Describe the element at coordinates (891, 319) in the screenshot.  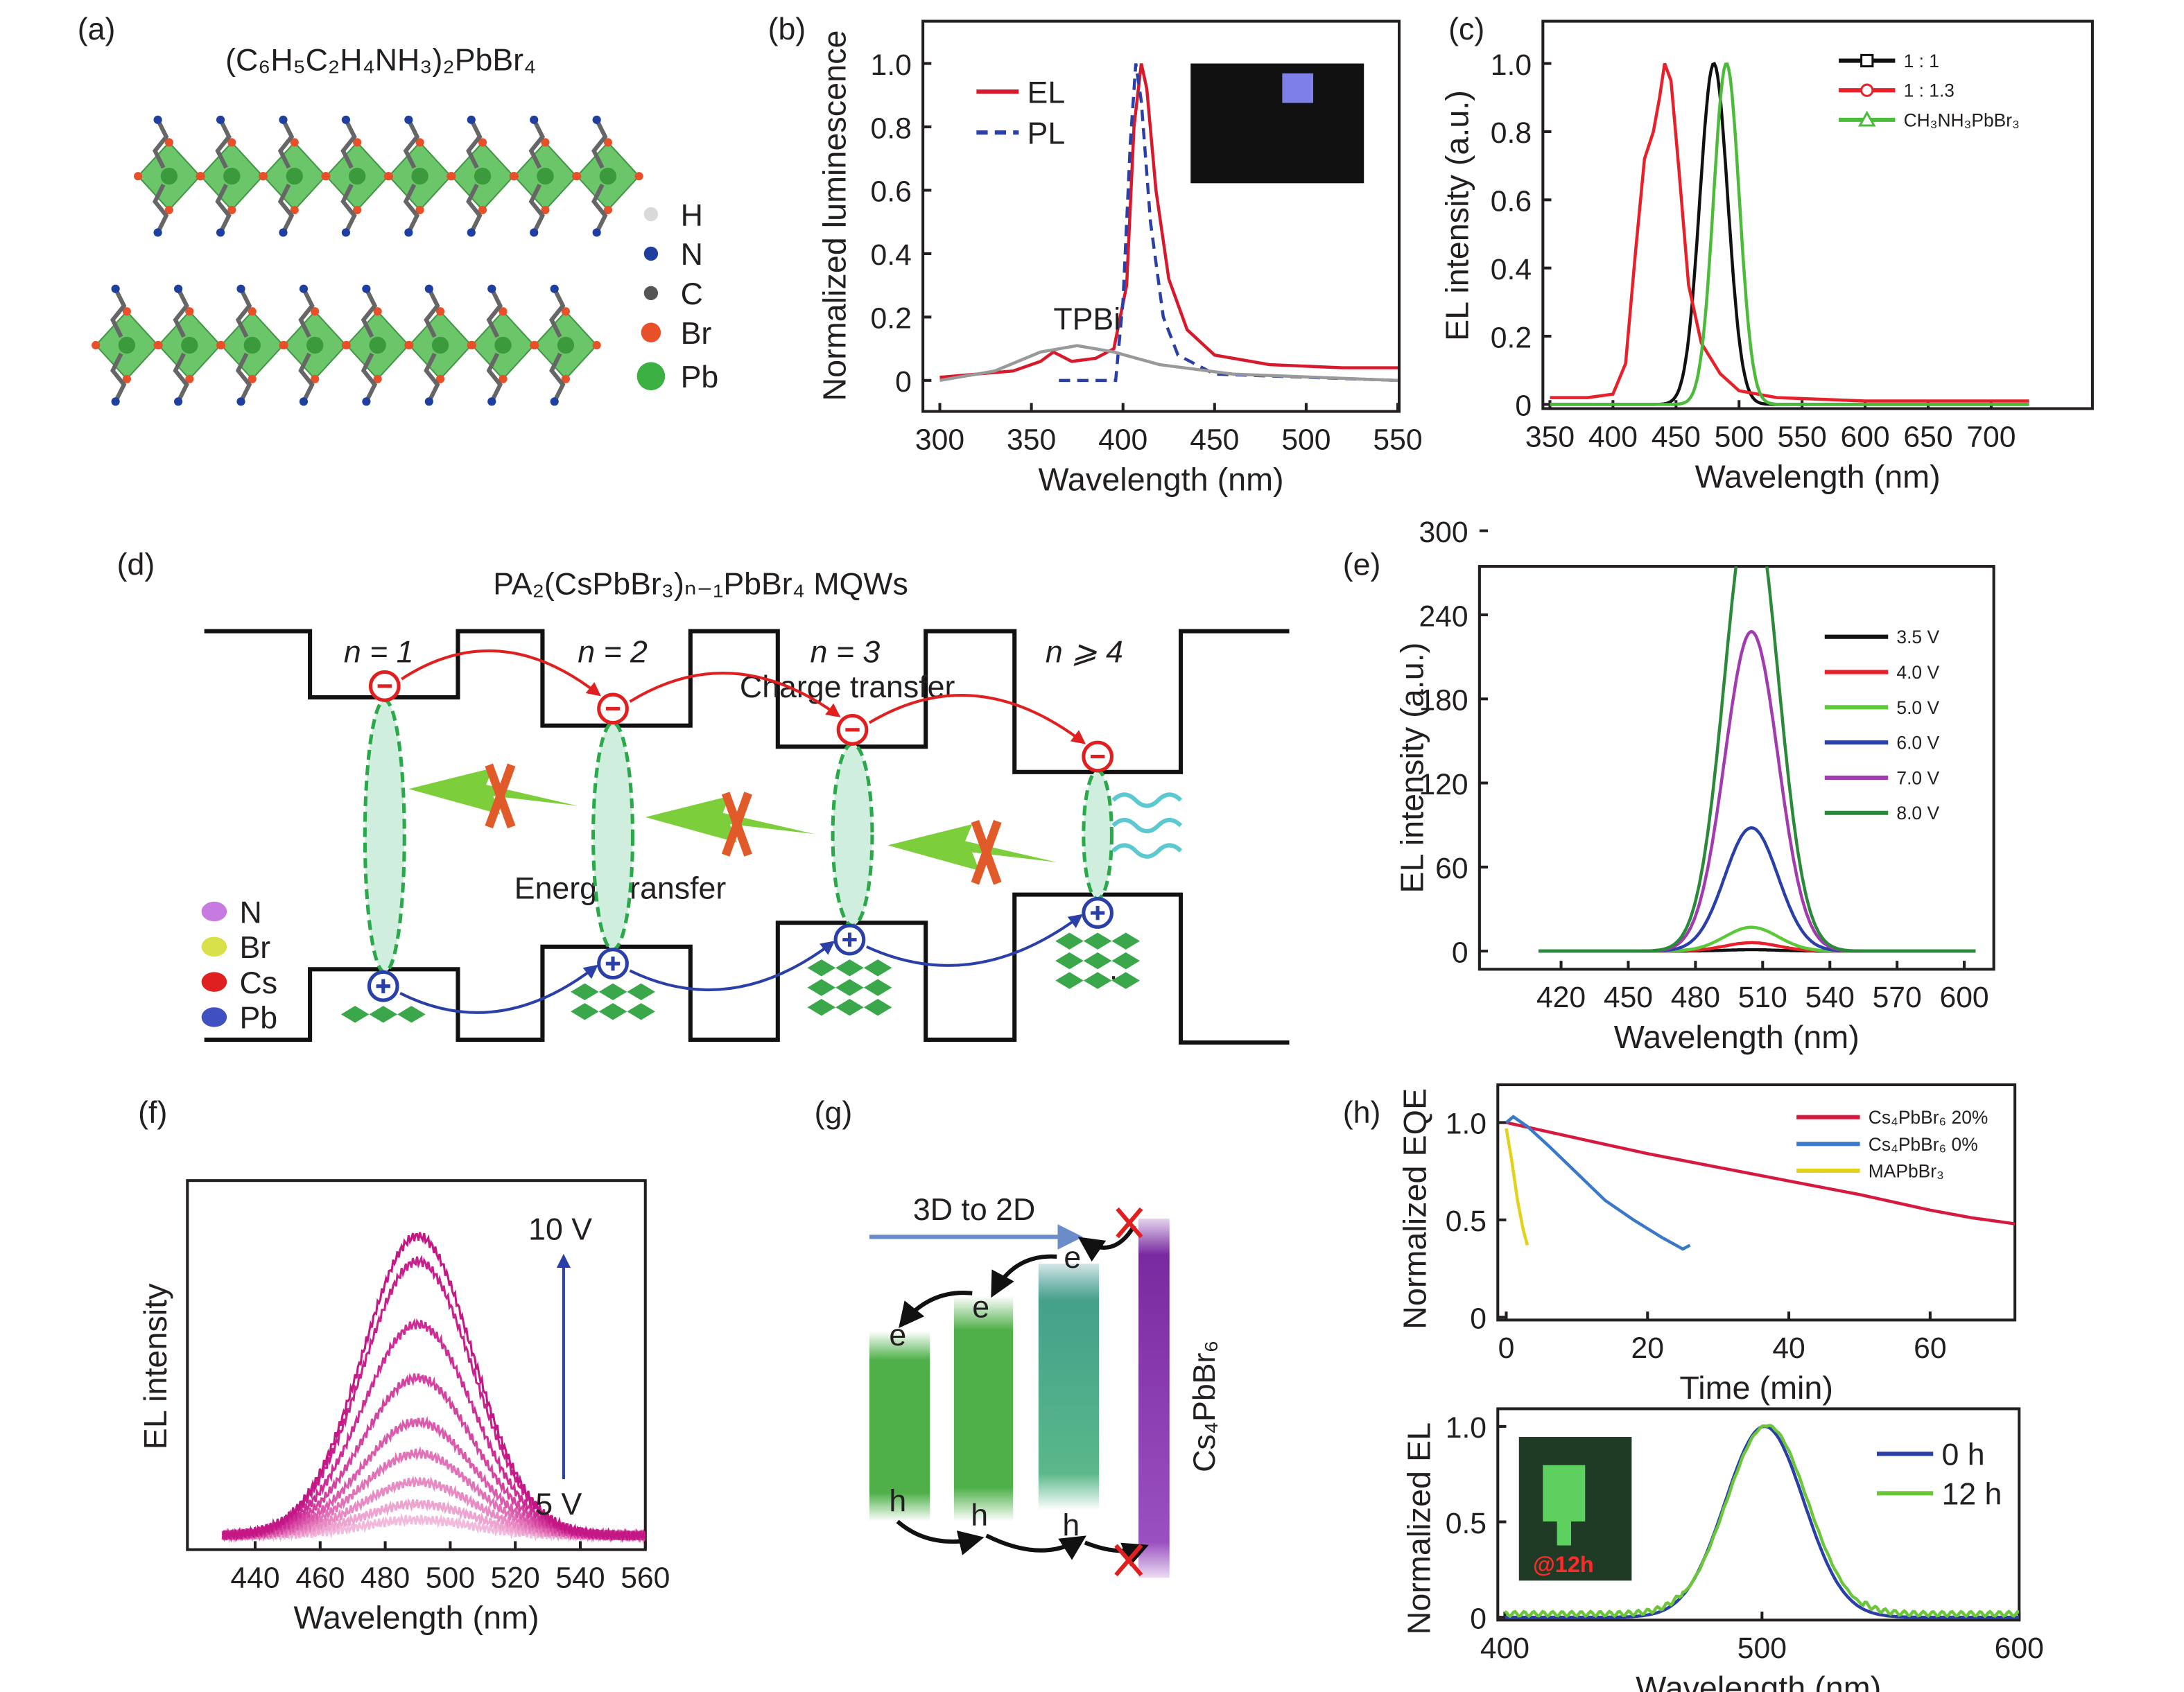
I see `y-tick-label: 0.2` at that location.